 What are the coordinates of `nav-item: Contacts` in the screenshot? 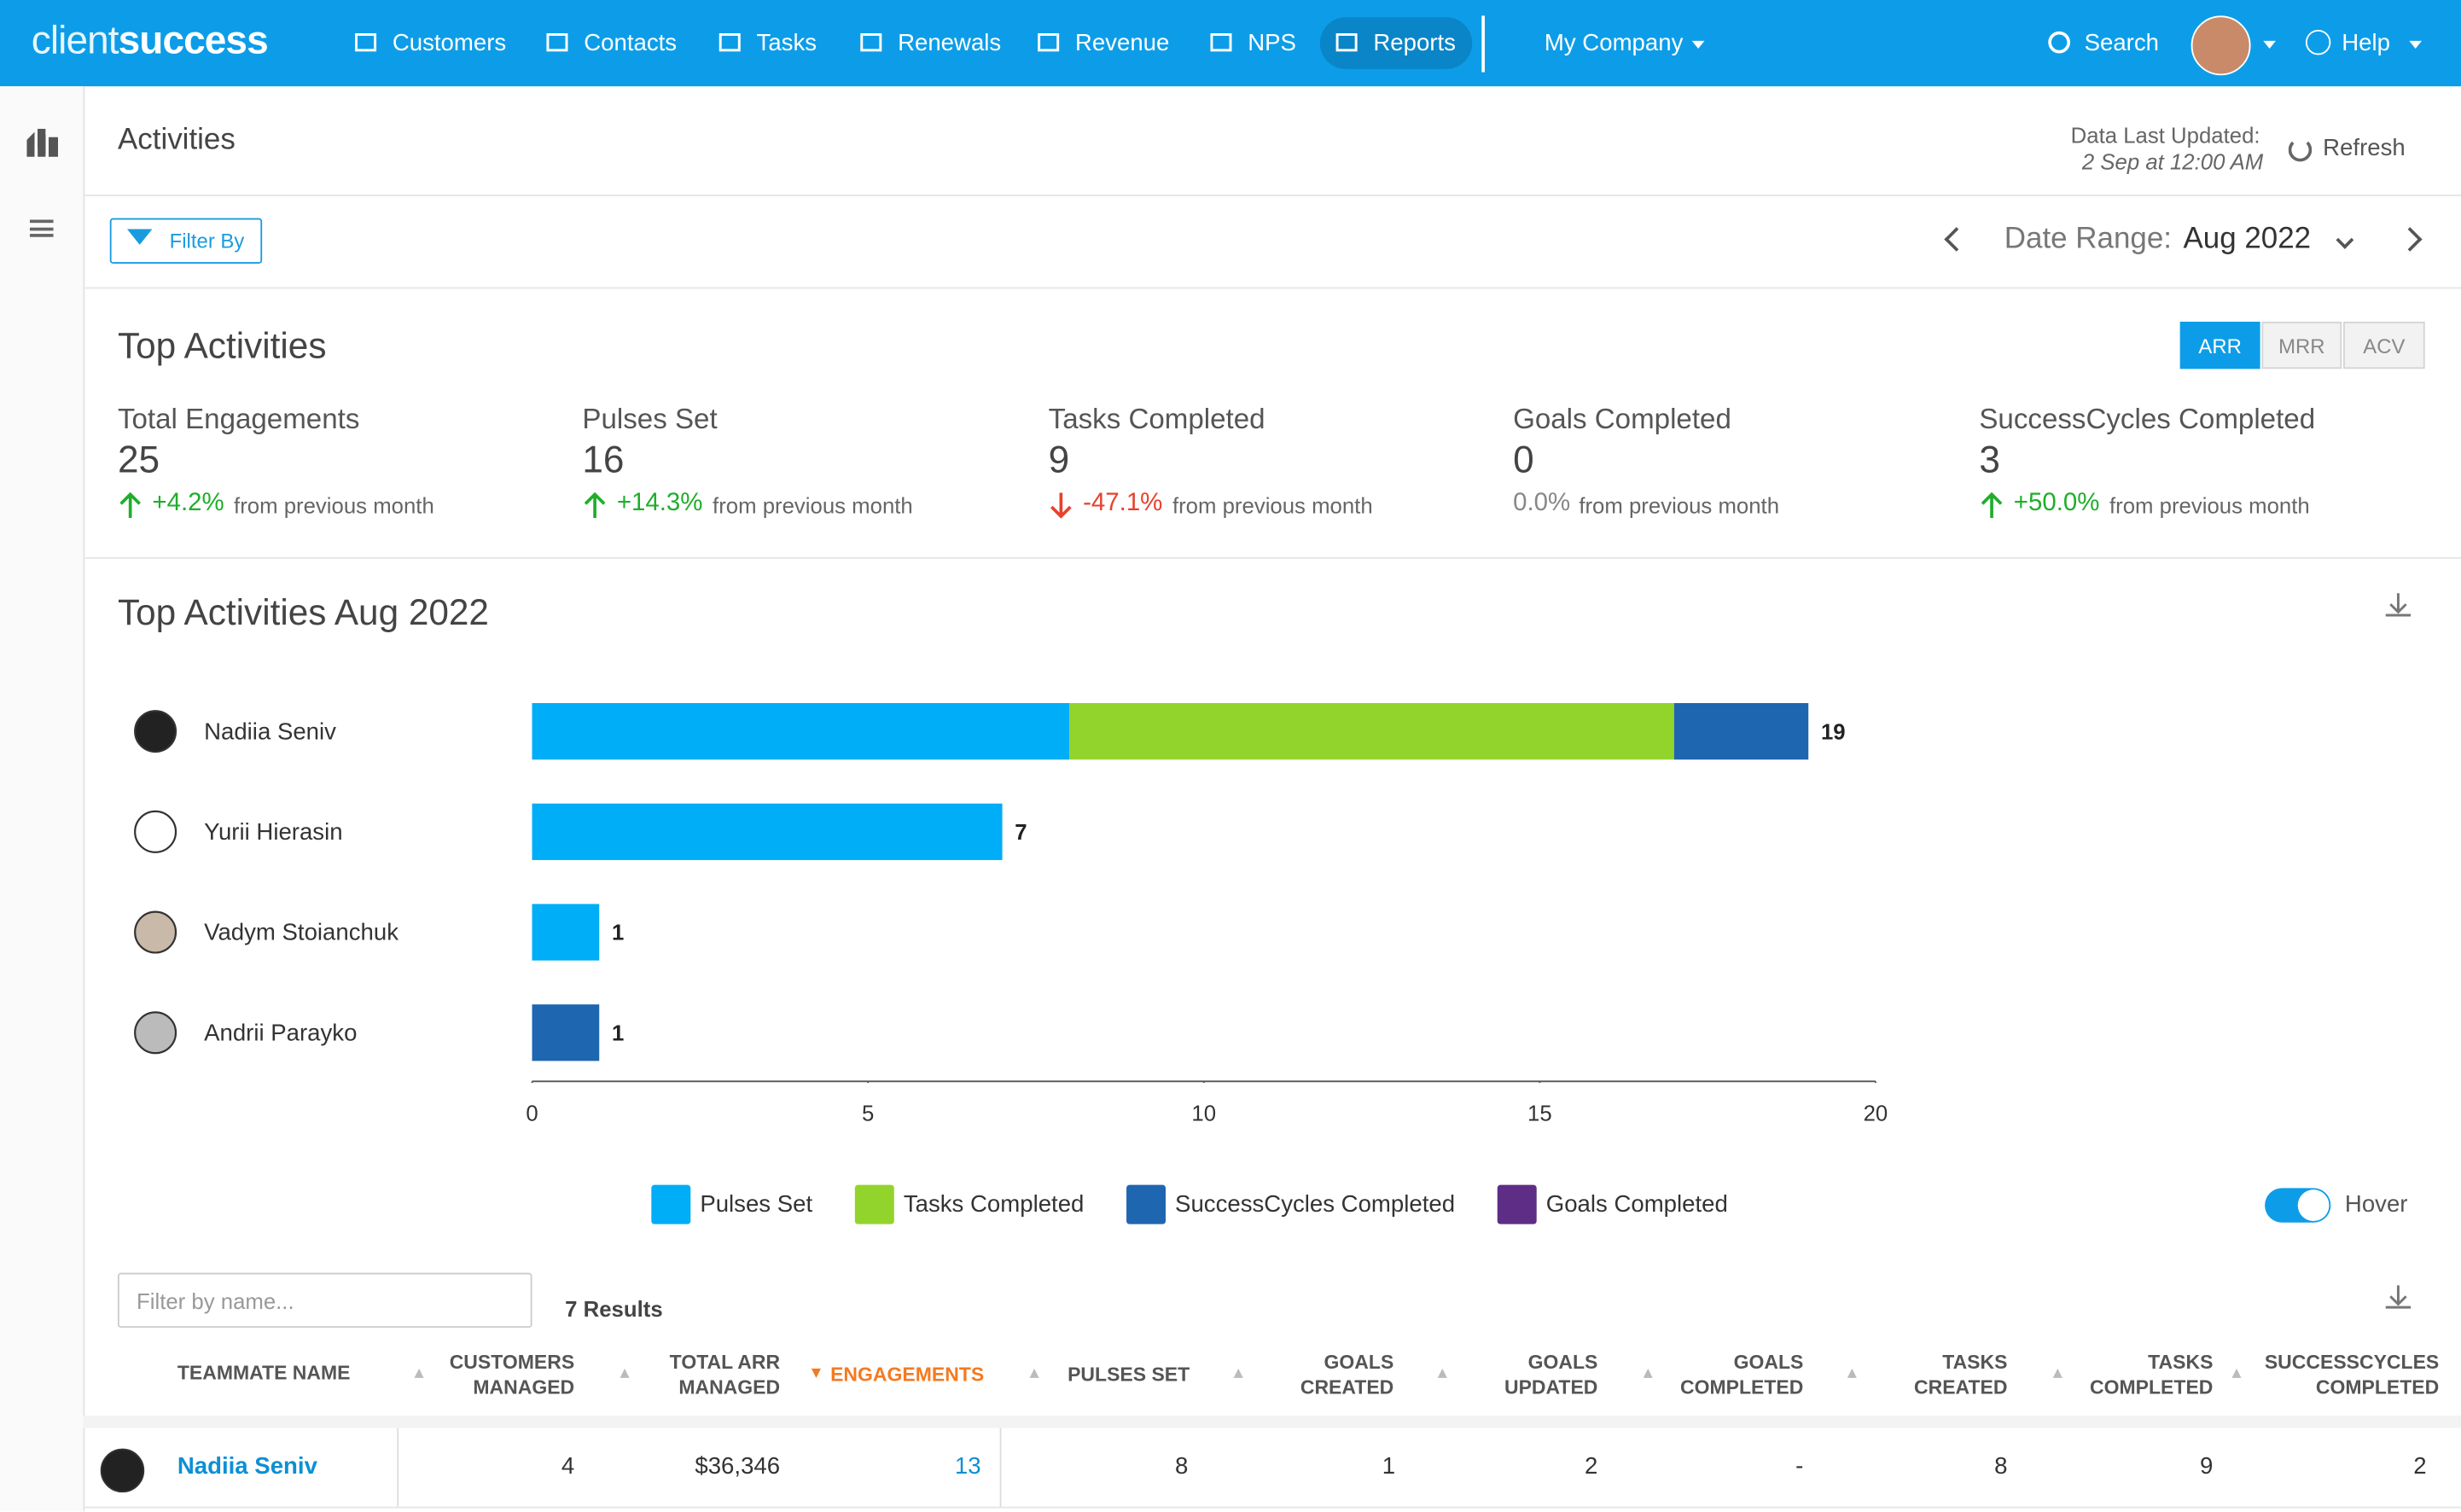 It's located at (631, 43).